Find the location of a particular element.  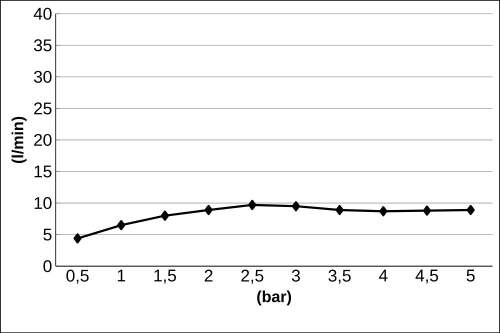

x-tick-label: 0,5 is located at coordinates (77, 277).